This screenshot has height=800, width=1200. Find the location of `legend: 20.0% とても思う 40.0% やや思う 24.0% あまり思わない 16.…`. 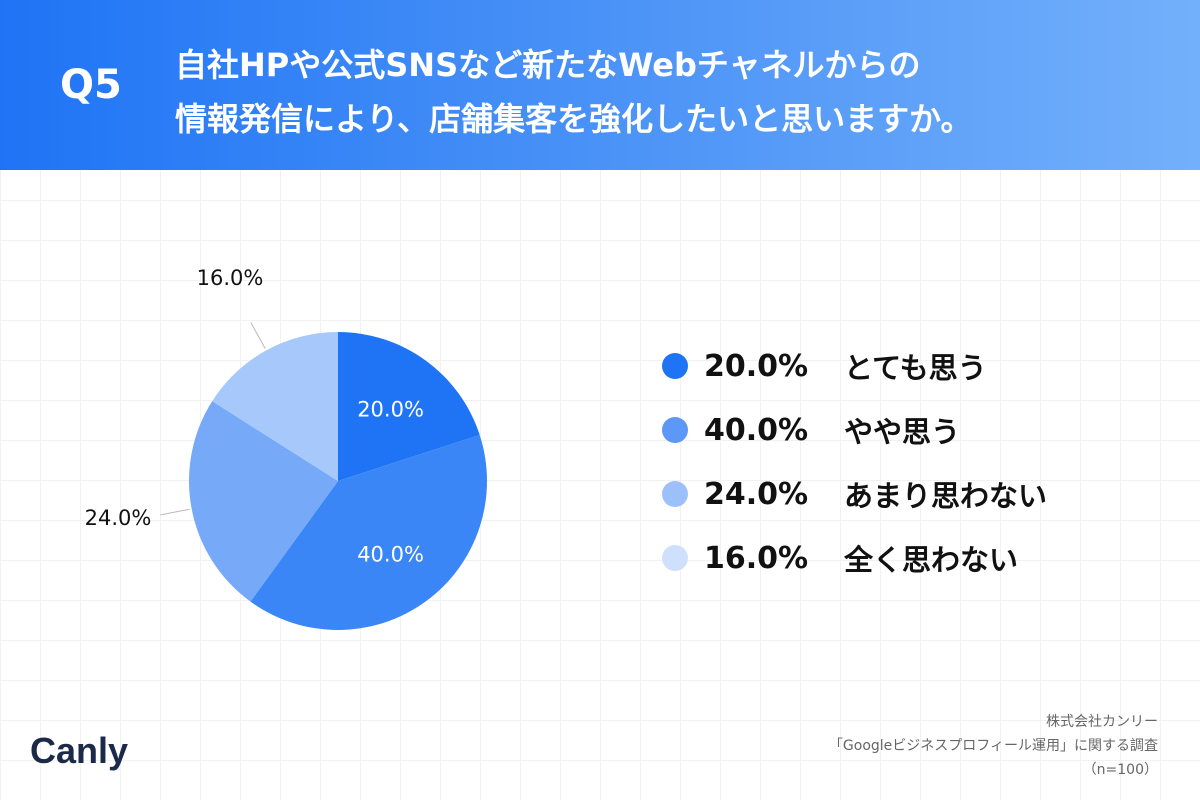

legend: 20.0% とても思う 40.0% やや思う 24.0% あまり思わない 16.… is located at coordinates (854, 462).